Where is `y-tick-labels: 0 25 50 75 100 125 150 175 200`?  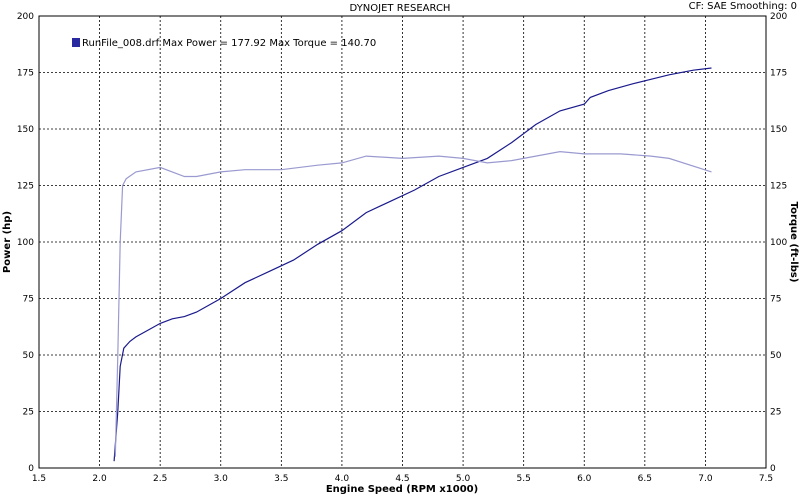 y-tick-labels: 0 25 50 75 100 125 150 175 200 is located at coordinates (25, 243).